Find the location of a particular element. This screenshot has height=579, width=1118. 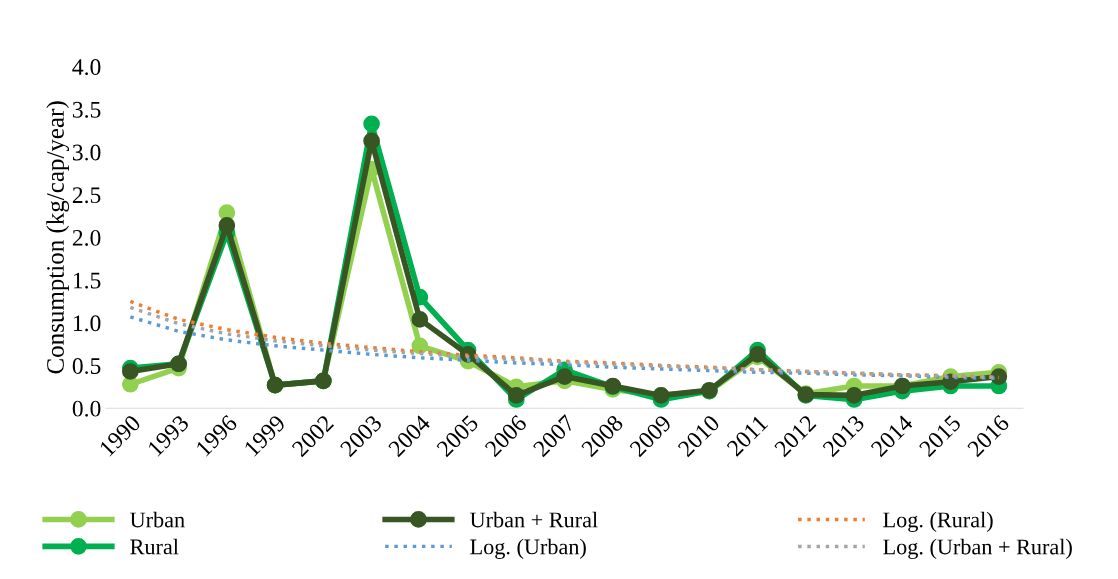

y-tick-label: 1.5 is located at coordinates (87, 280).